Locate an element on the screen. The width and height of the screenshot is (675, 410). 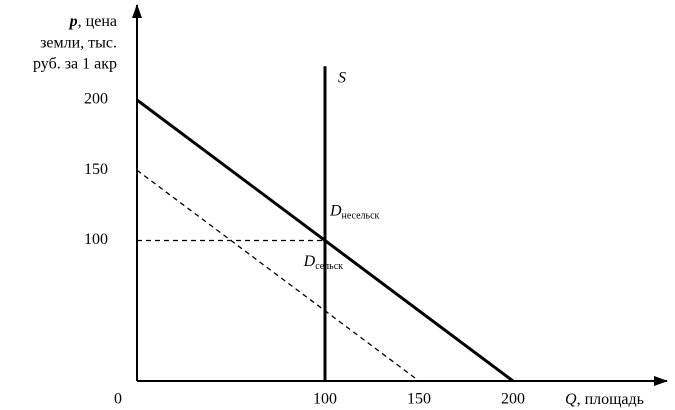
x-tick-label: 200 is located at coordinates (513, 399).